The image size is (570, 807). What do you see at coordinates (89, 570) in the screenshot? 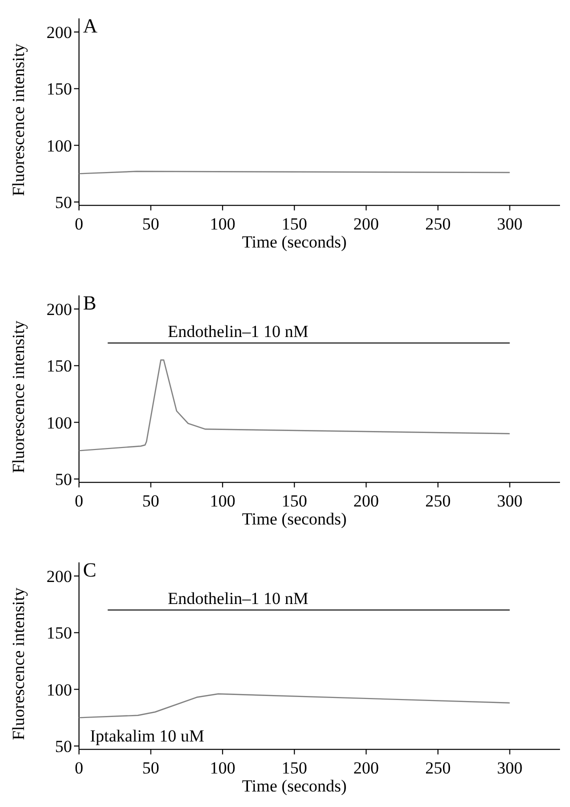
I see `chart-title: C` at bounding box center [89, 570].